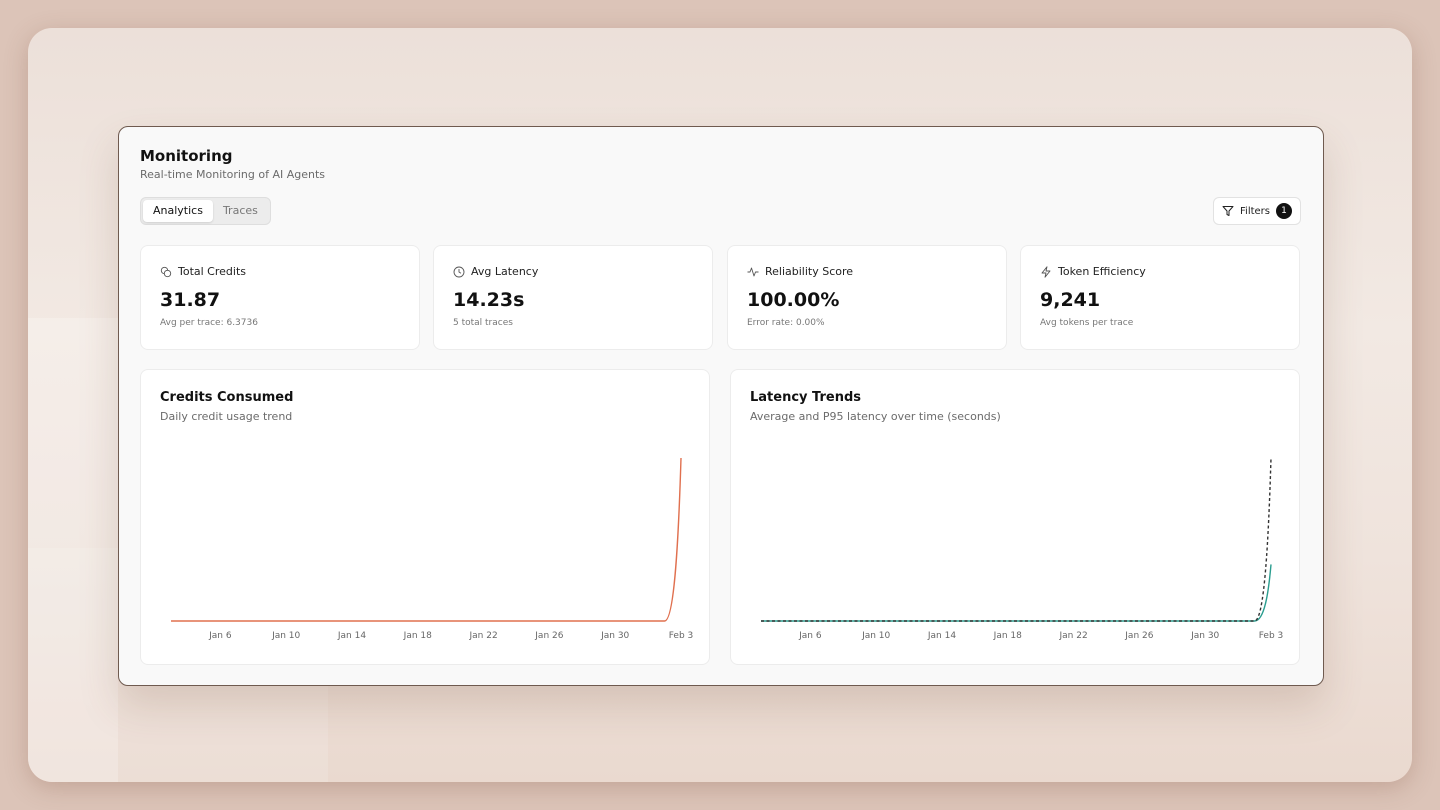  What do you see at coordinates (1284, 211) in the screenshot?
I see `filter-count-badge: 1` at bounding box center [1284, 211].